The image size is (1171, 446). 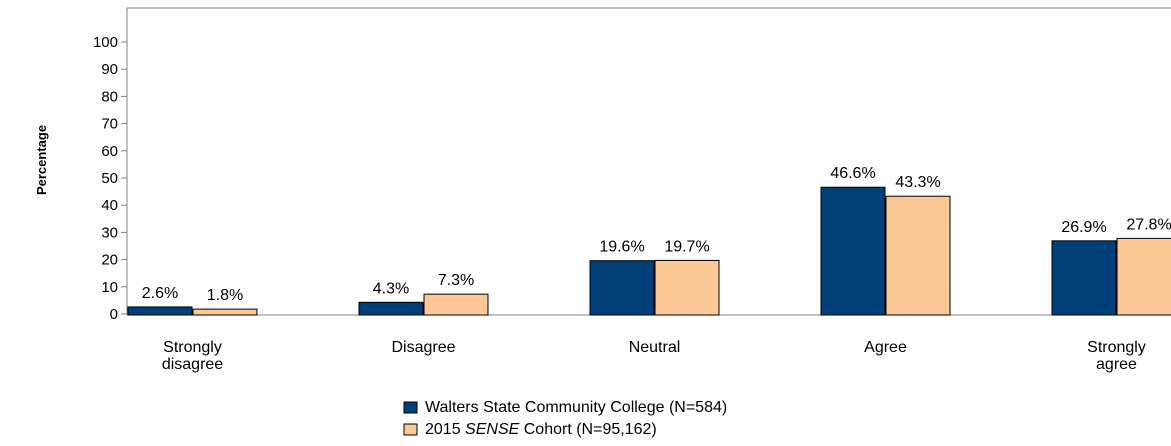 I want to click on y-tick-label: 70, so click(x=109, y=124).